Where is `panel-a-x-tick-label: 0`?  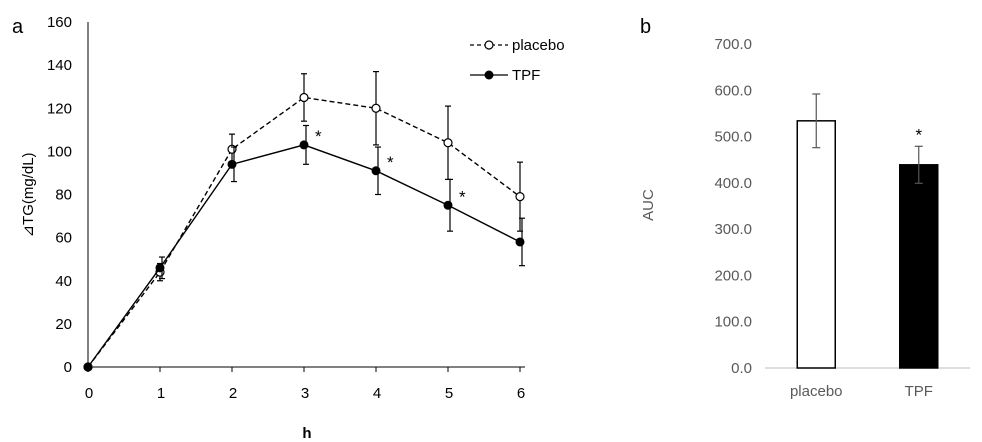 panel-a-x-tick-label: 0 is located at coordinates (89, 393).